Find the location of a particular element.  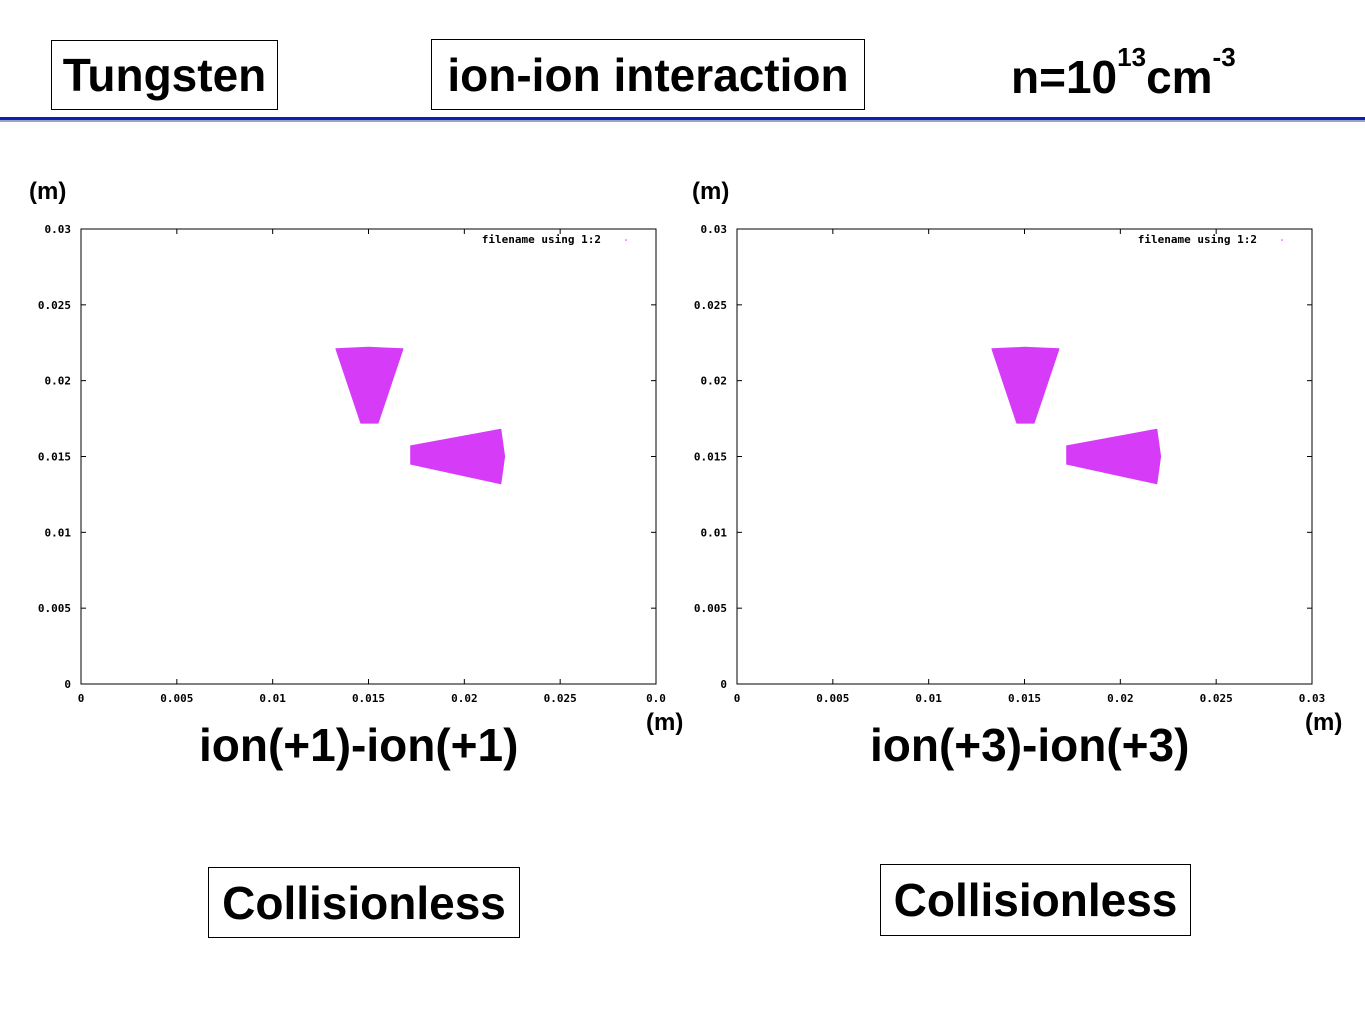

x-tick-label: 0.03 is located at coordinates (1312, 698).